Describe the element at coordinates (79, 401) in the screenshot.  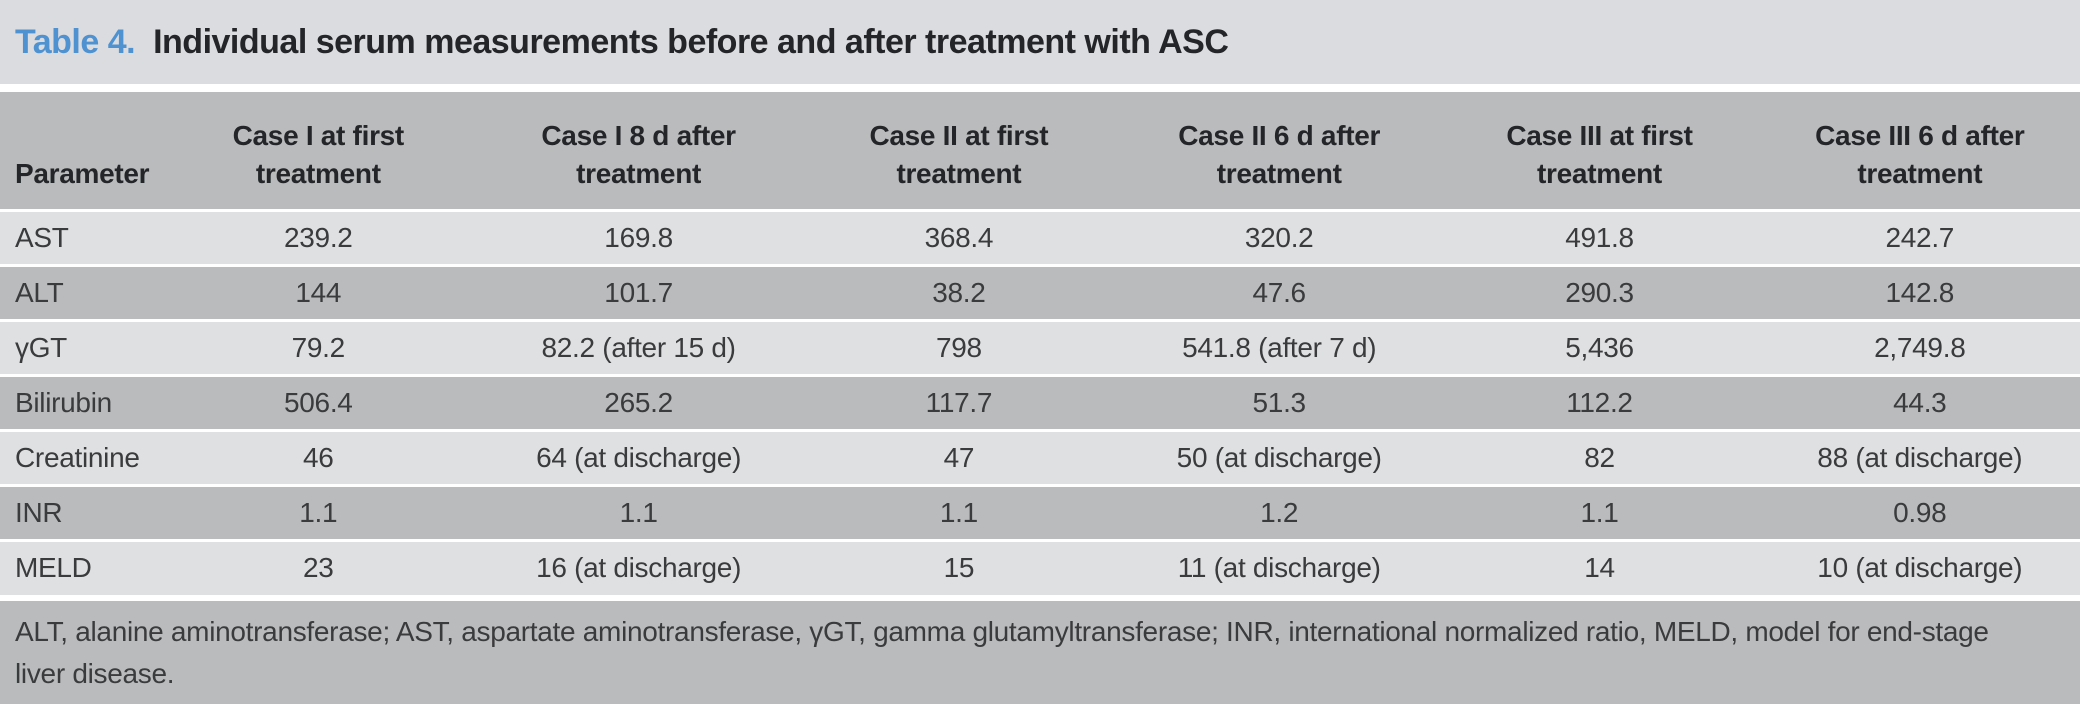
I see `parameter-cell: Bilirubin` at that location.